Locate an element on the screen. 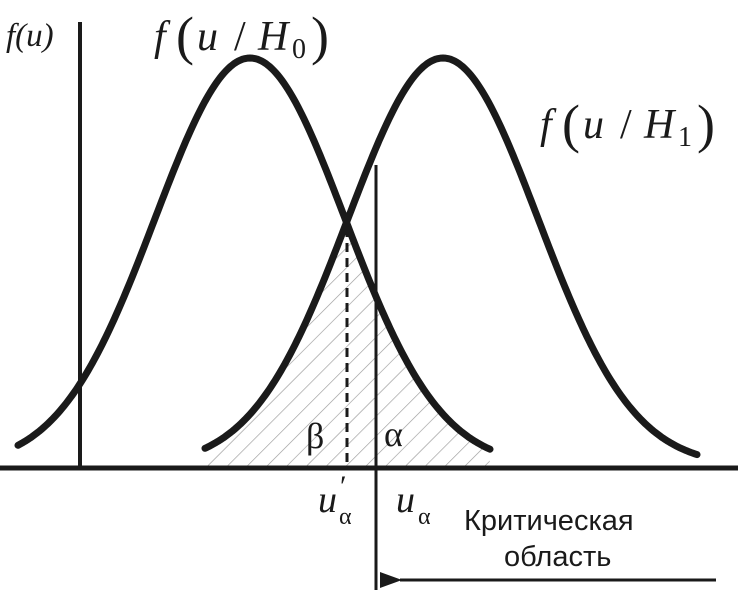 This screenshot has width=738, height=594. h1-label-close-paren: ) is located at coordinates (706, 124).